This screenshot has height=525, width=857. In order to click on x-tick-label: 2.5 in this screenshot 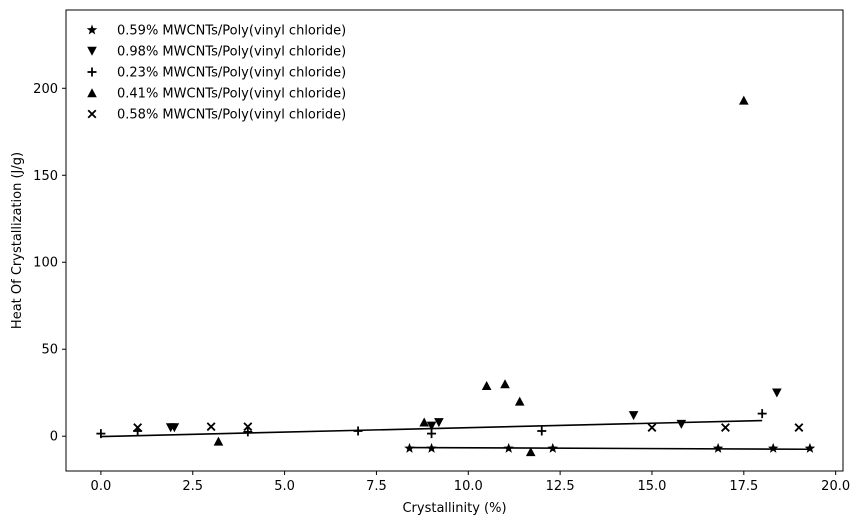, I will do `click(192, 486)`.